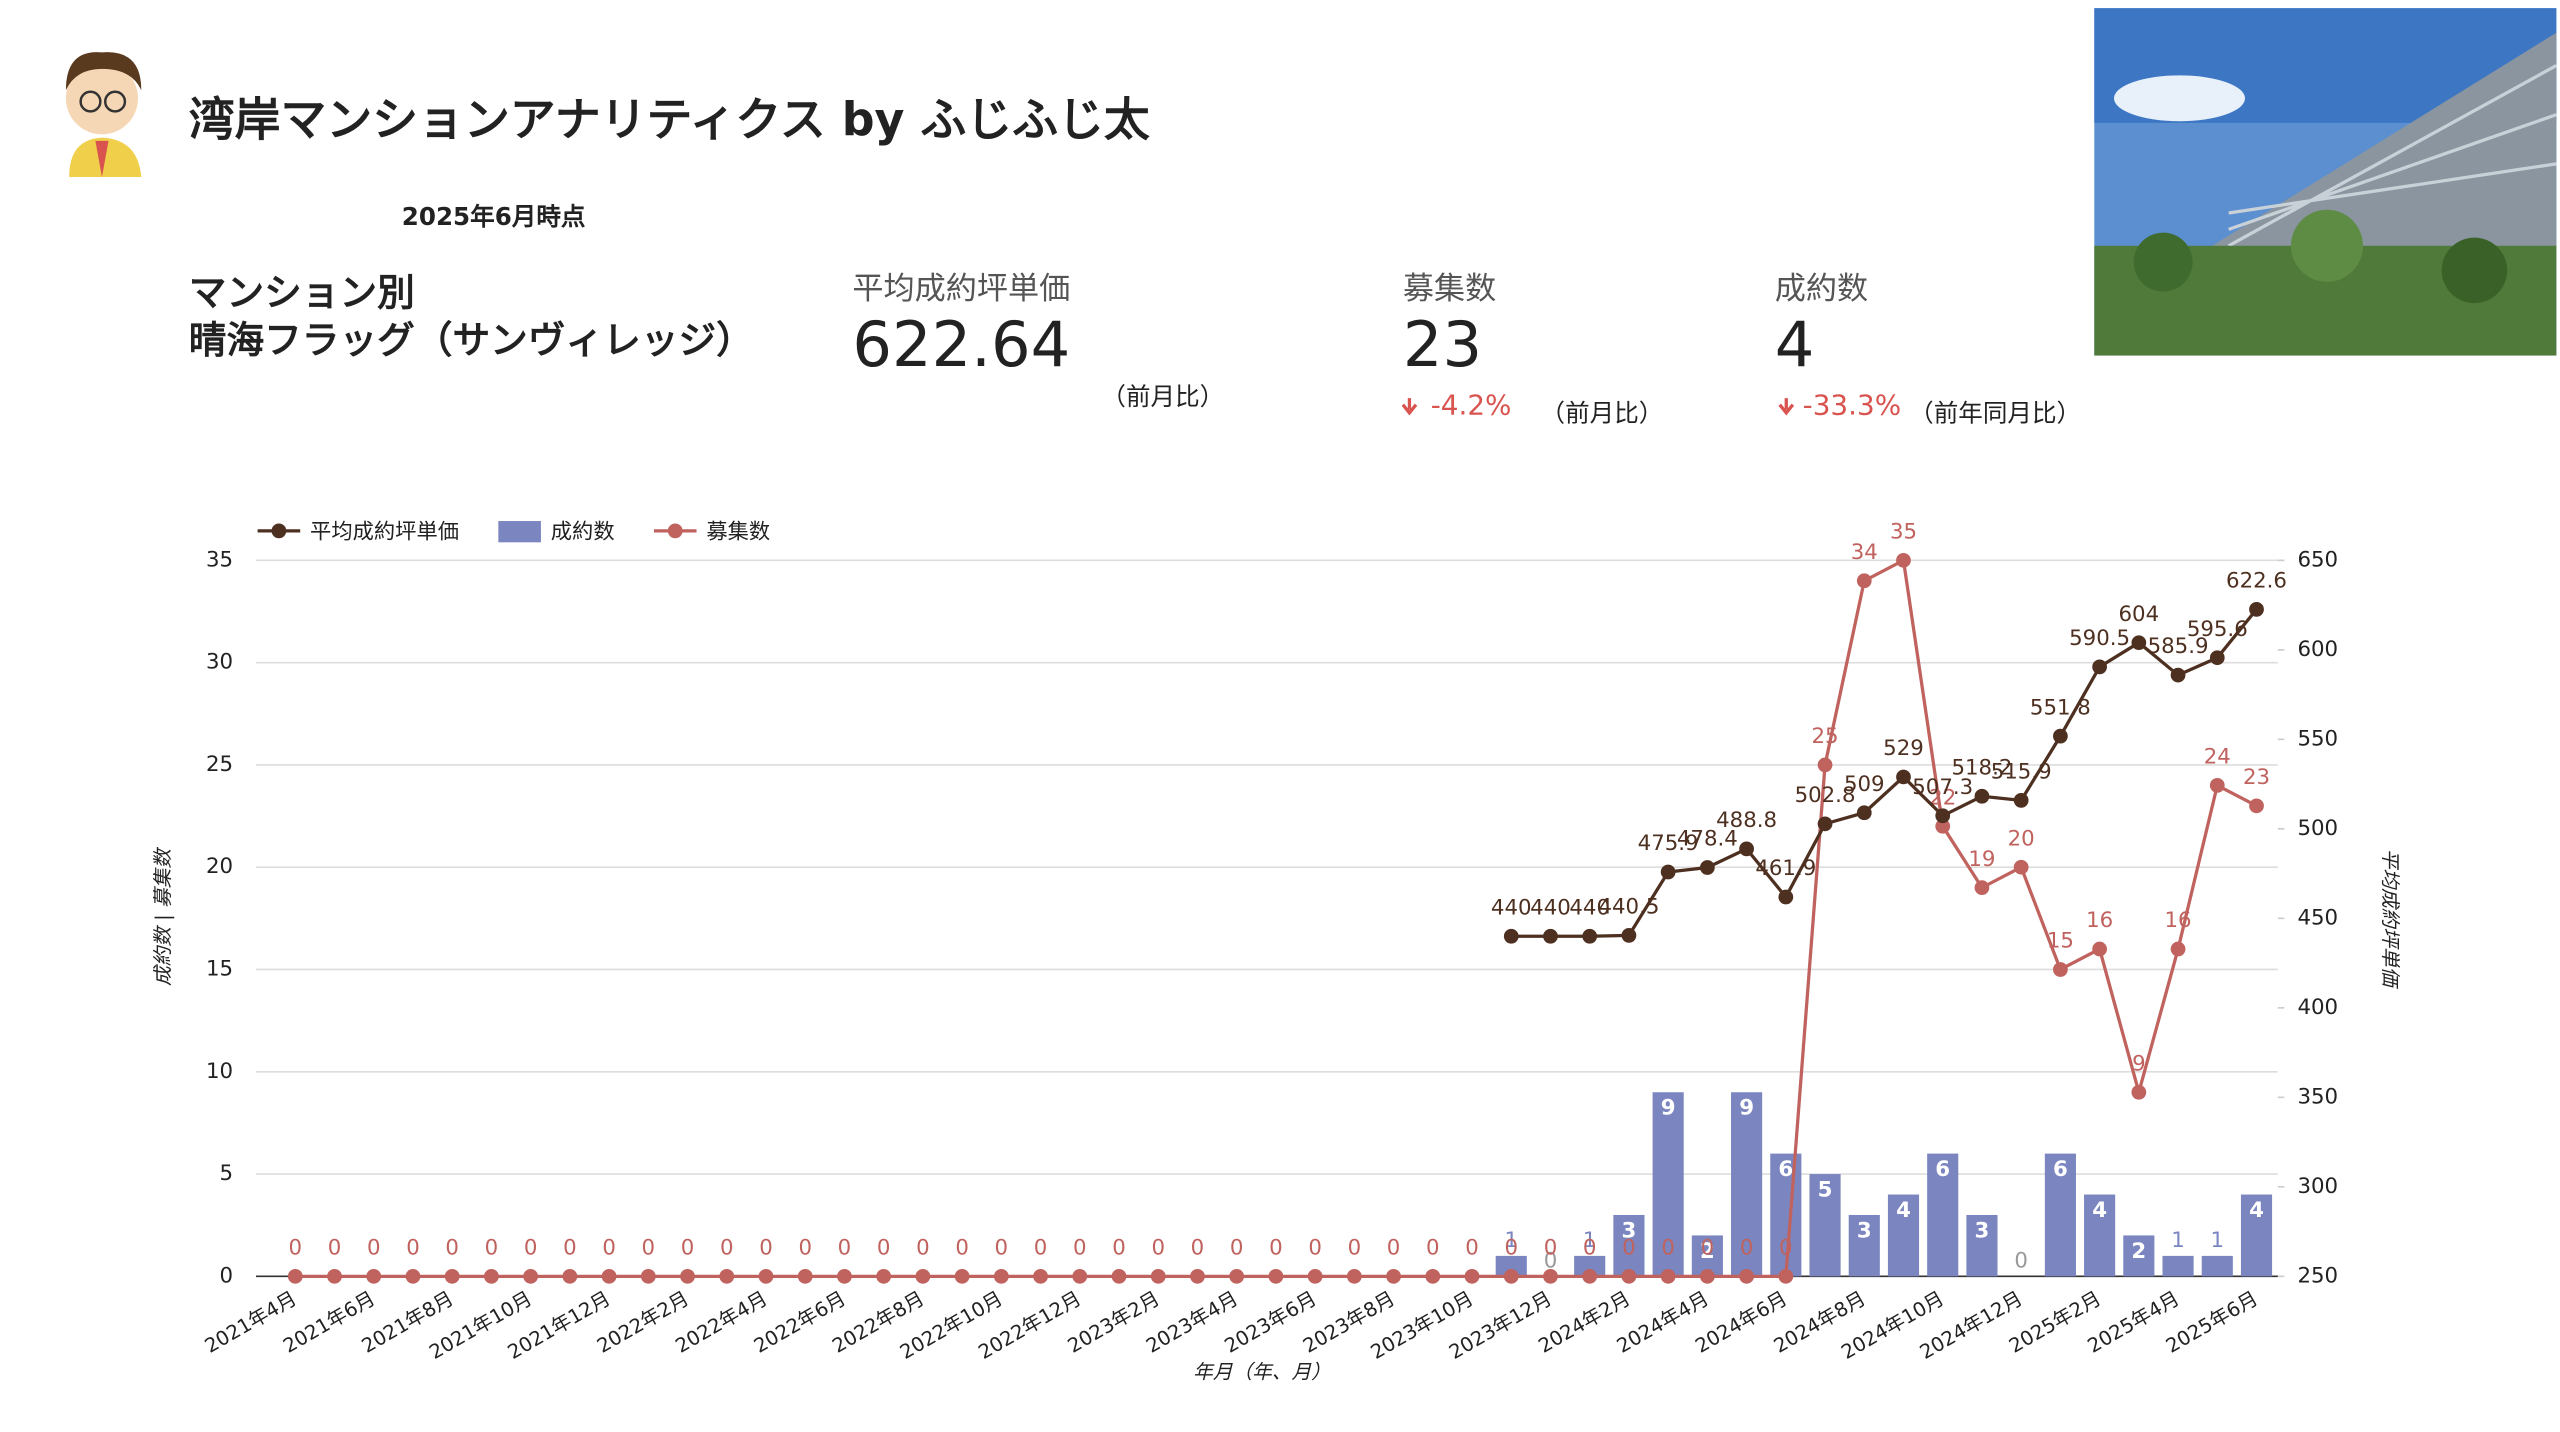 The width and height of the screenshot is (2560, 1432). I want to click on bar-label: 9, so click(1668, 1108).